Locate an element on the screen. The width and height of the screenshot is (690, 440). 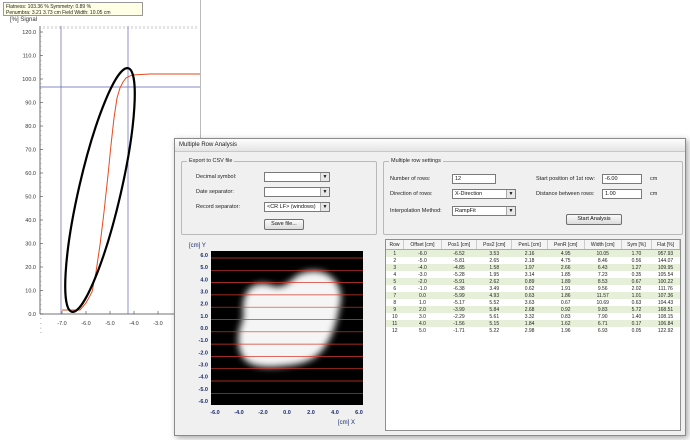
column-header: Pos1 [cm] is located at coordinates (459, 245).